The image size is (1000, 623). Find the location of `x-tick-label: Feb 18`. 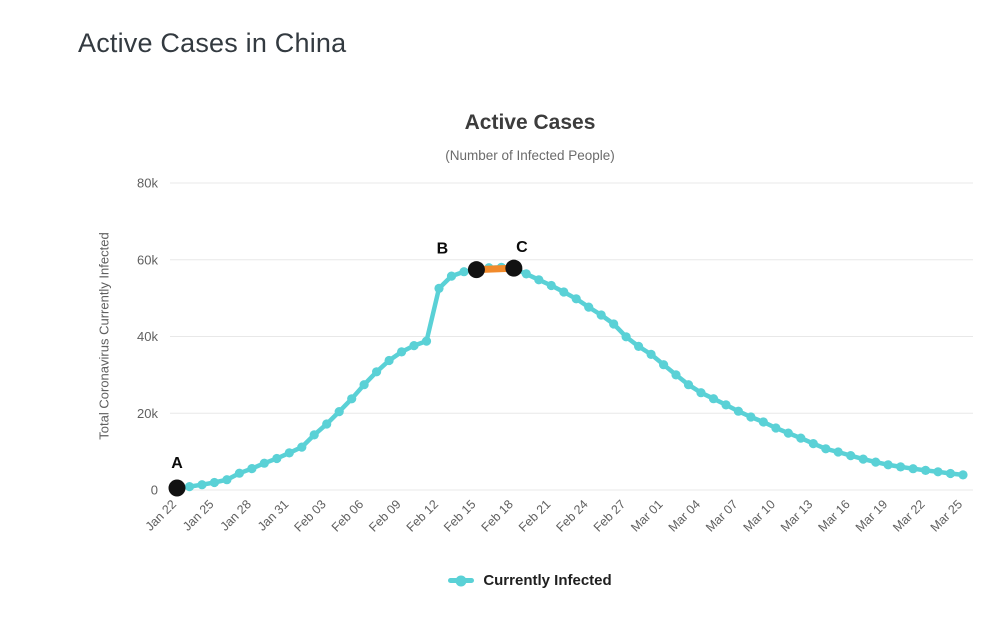

x-tick-label: Feb 18 is located at coordinates (497, 515).